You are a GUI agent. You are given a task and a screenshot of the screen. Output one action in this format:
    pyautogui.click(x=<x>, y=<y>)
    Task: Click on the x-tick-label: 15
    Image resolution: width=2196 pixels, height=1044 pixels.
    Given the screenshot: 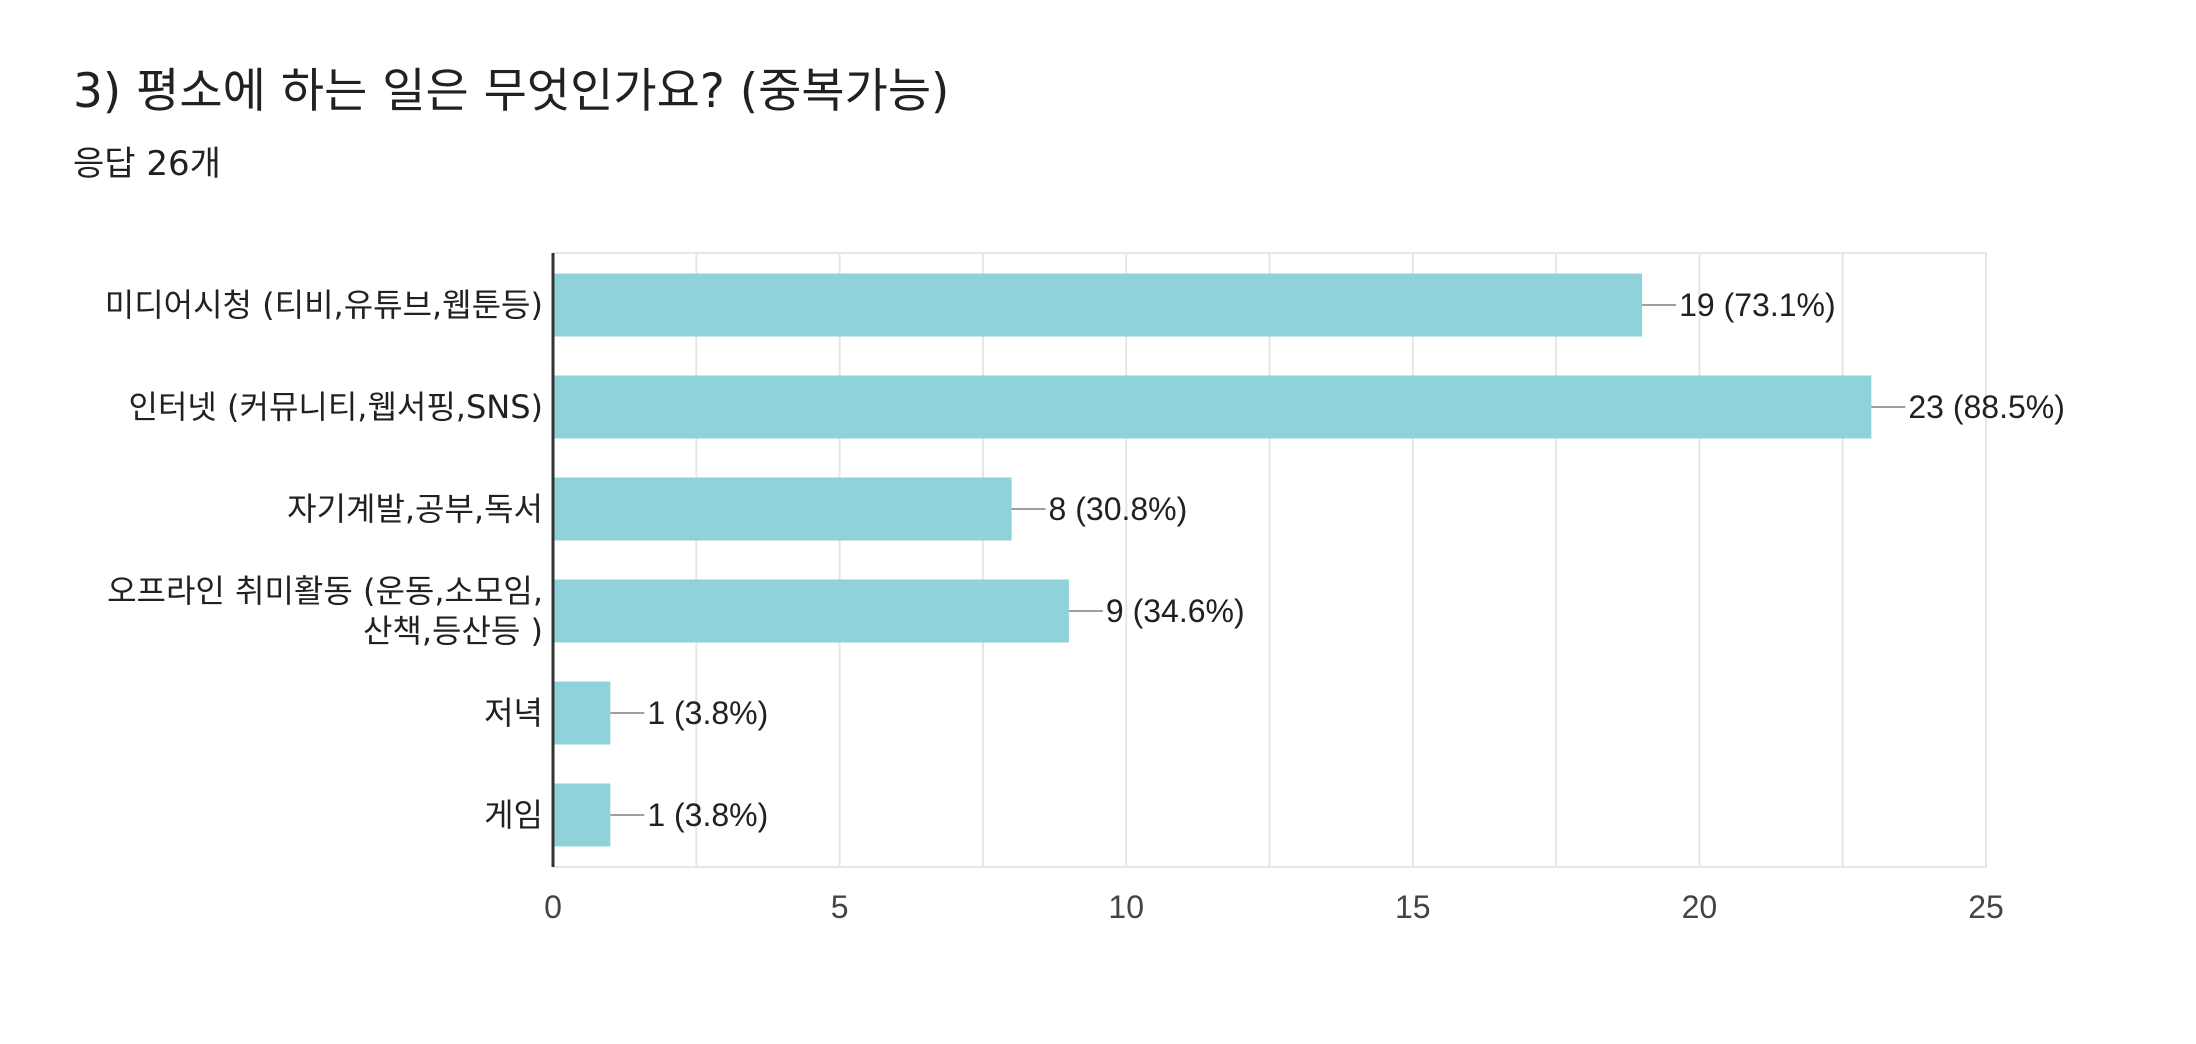 What is the action you would take?
    pyautogui.click(x=1413, y=907)
    